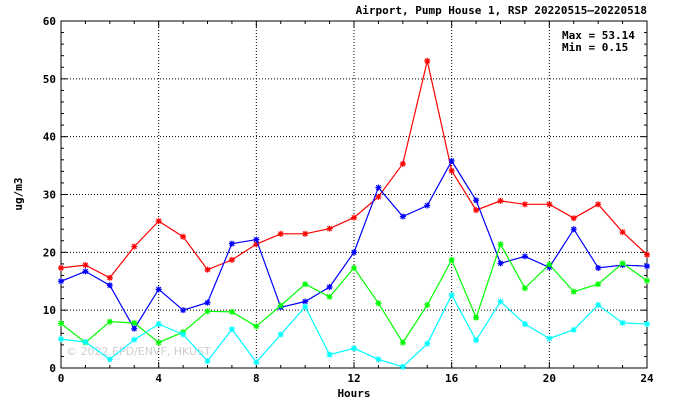 Image resolution: width=674 pixels, height=409 pixels. What do you see at coordinates (49, 137) in the screenshot?
I see `y-tick-label: 40` at bounding box center [49, 137].